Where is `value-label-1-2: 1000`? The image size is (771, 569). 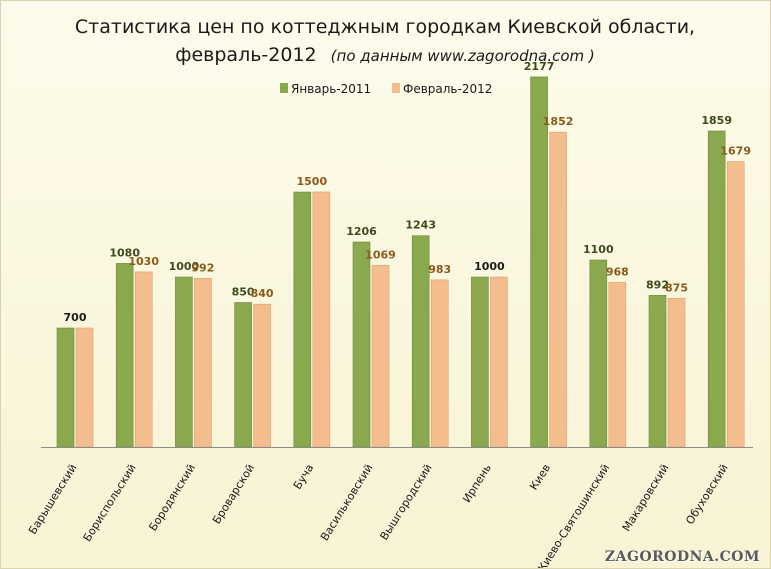 value-label-1-2: 1000 is located at coordinates (184, 266).